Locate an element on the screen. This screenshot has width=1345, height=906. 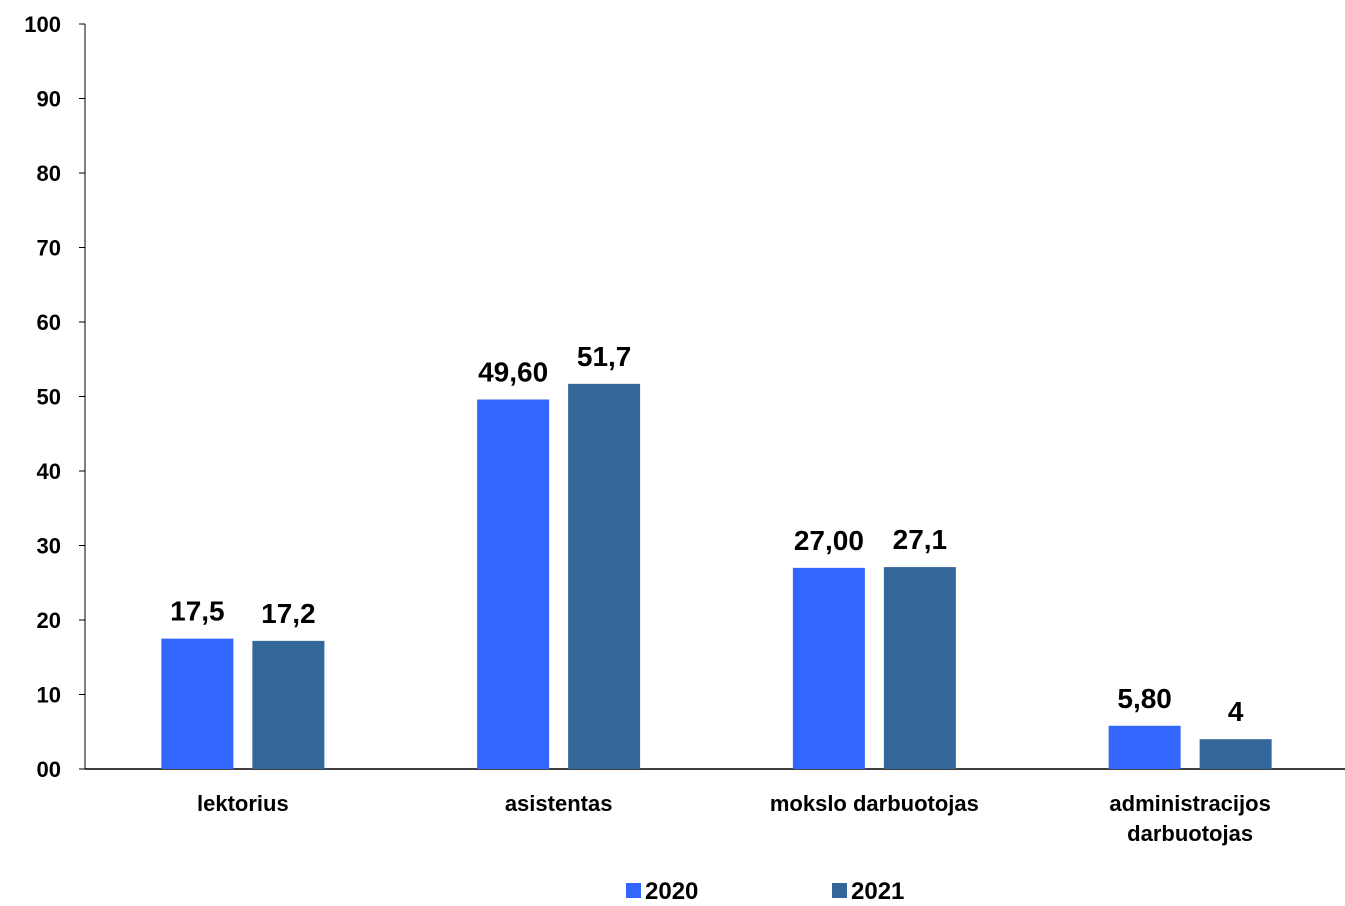
x-tick-label: asistentas is located at coordinates (559, 803).